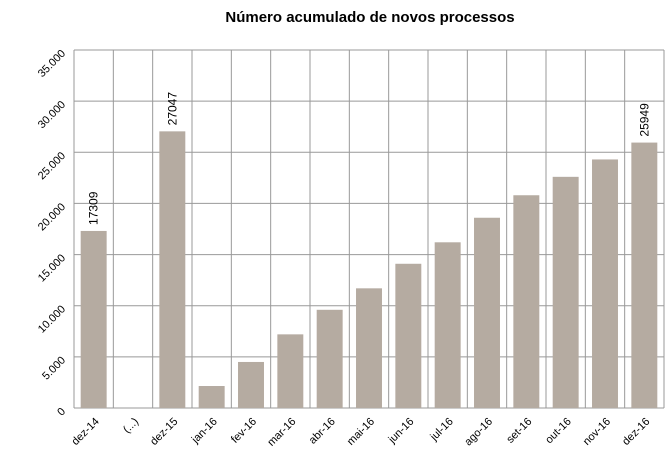 The image size is (665, 462). What do you see at coordinates (361, 432) in the screenshot?
I see `x-tick-label: mai-16` at bounding box center [361, 432].